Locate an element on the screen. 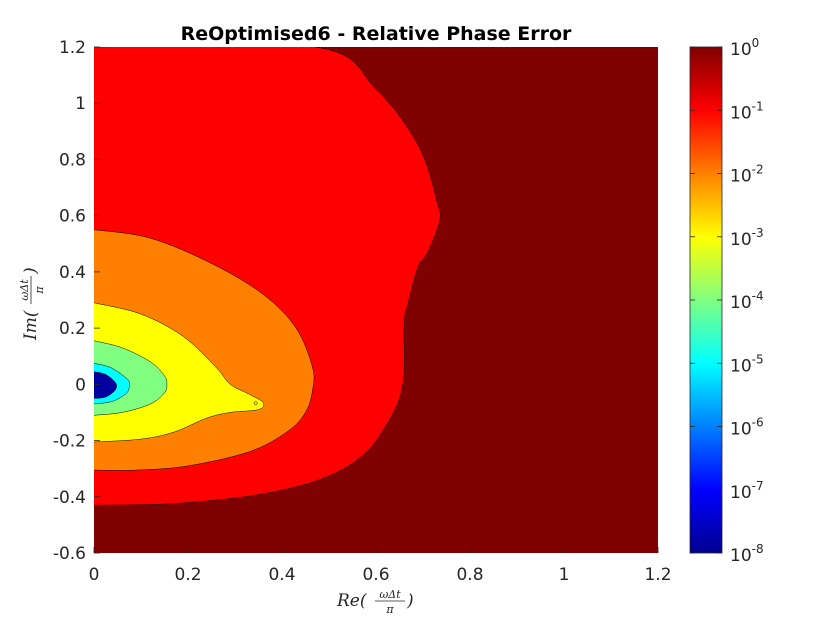 The height and width of the screenshot is (624, 830). colorbar-tick-label: 10⁰ is located at coordinates (744, 48).